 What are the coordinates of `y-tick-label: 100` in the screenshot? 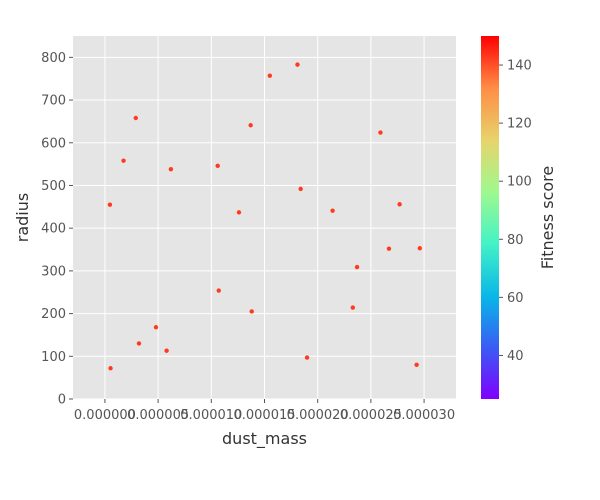 It's located at (53, 357).